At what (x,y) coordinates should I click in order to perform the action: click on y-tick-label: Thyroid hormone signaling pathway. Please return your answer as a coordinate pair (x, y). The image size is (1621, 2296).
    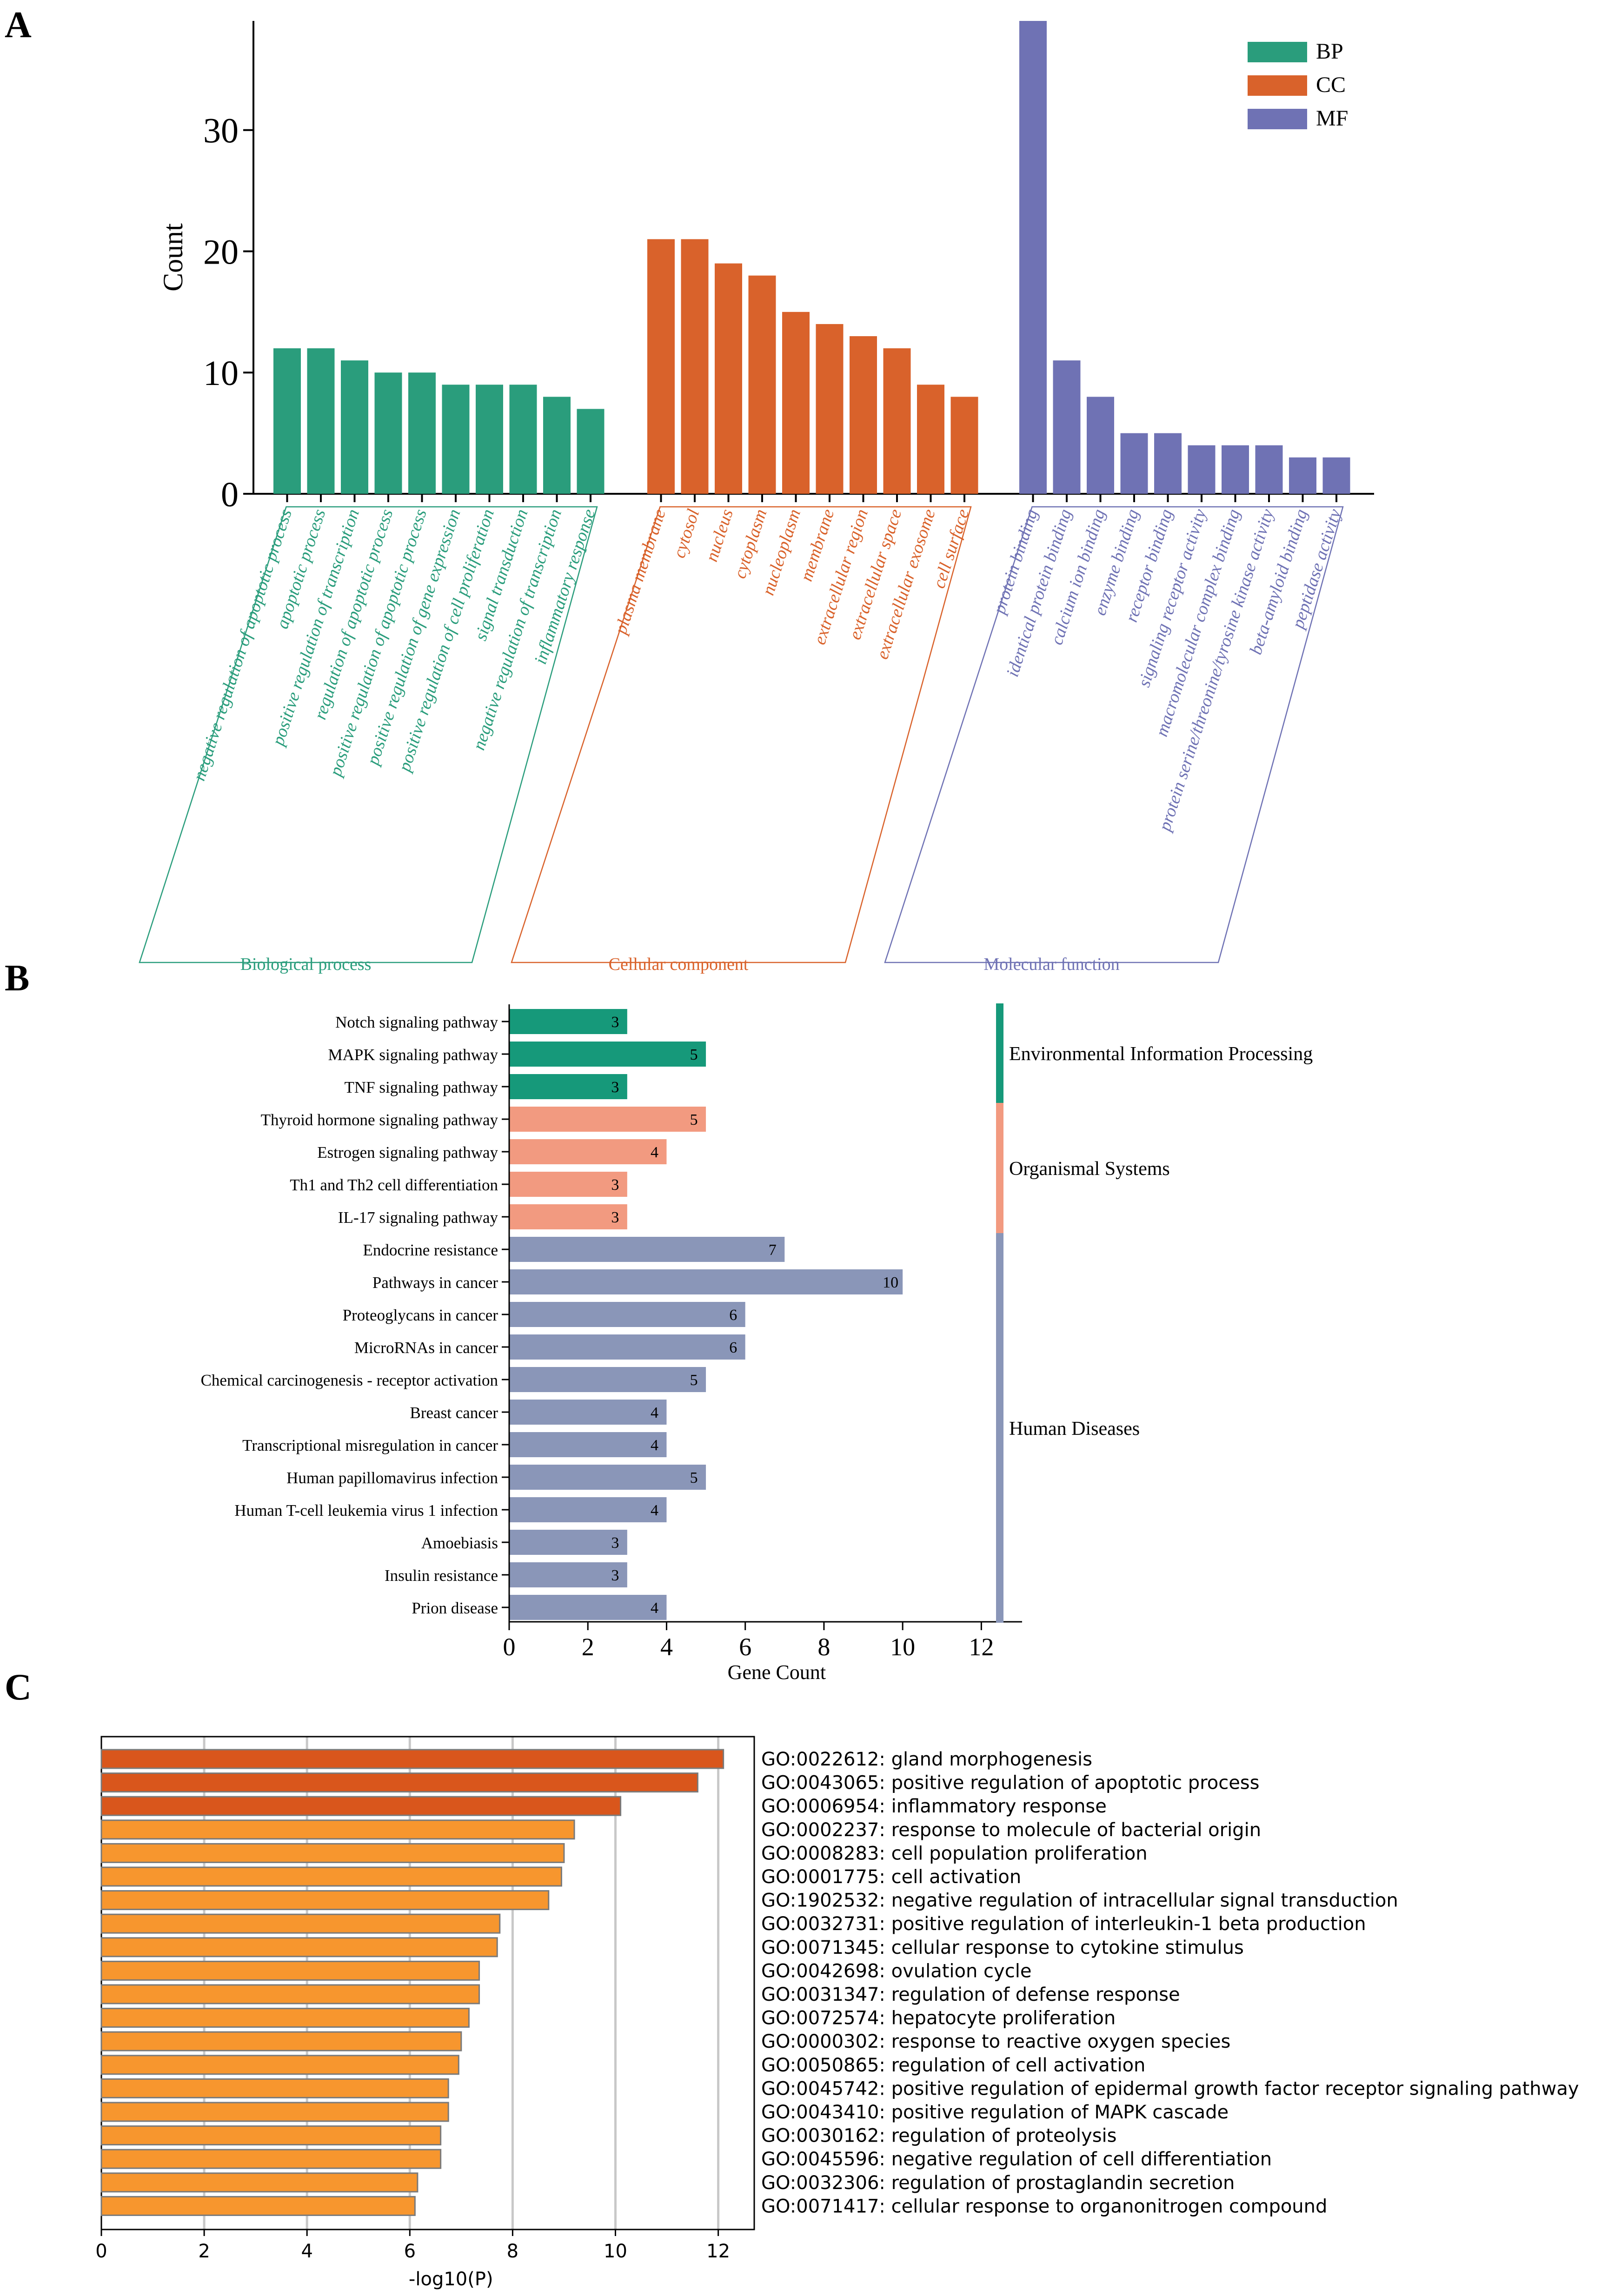
    Looking at the image, I should click on (380, 1120).